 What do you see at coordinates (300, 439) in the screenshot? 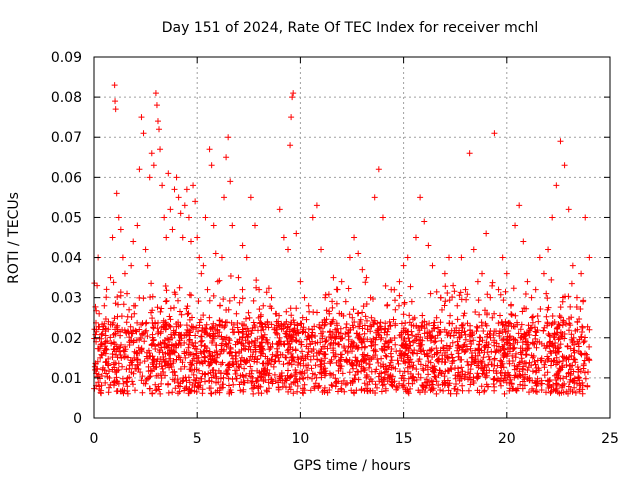
I see `x-tick-label: 10` at bounding box center [300, 439].